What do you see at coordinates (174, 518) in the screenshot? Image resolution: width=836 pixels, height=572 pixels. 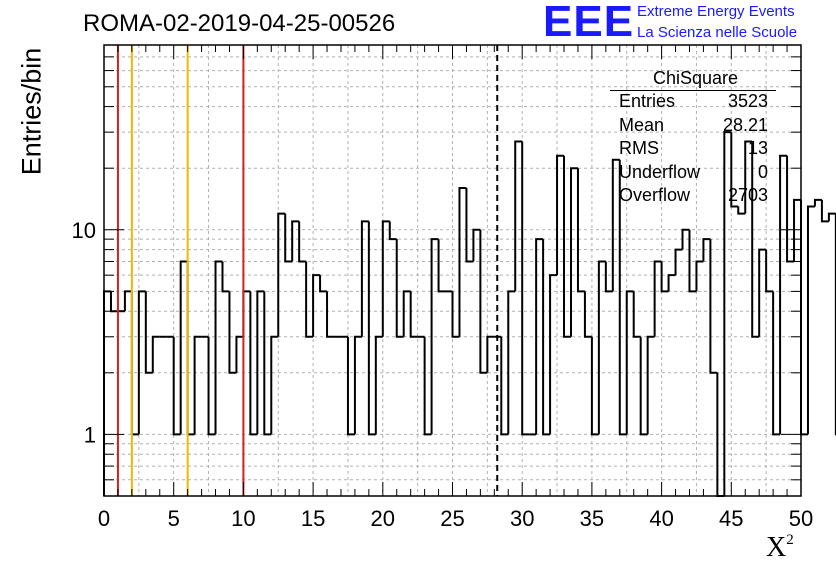 I see `x-tick-label: 5` at bounding box center [174, 518].